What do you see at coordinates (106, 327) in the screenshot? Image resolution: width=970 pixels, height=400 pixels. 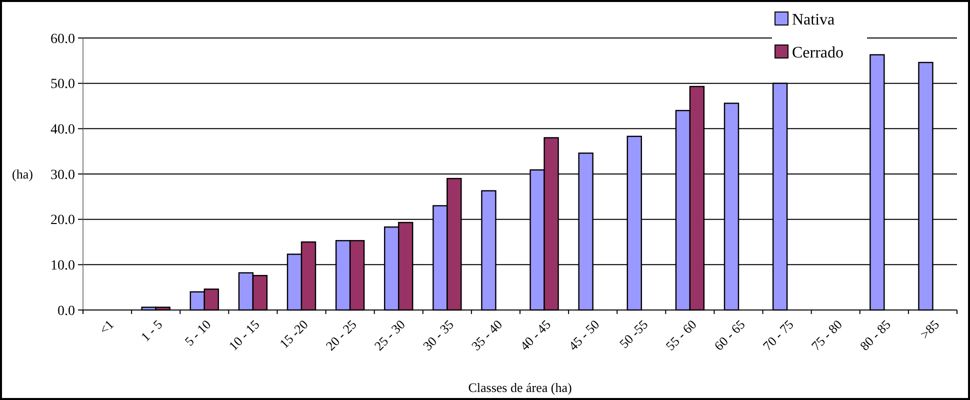 I see `x-tick-label: <1` at bounding box center [106, 327].